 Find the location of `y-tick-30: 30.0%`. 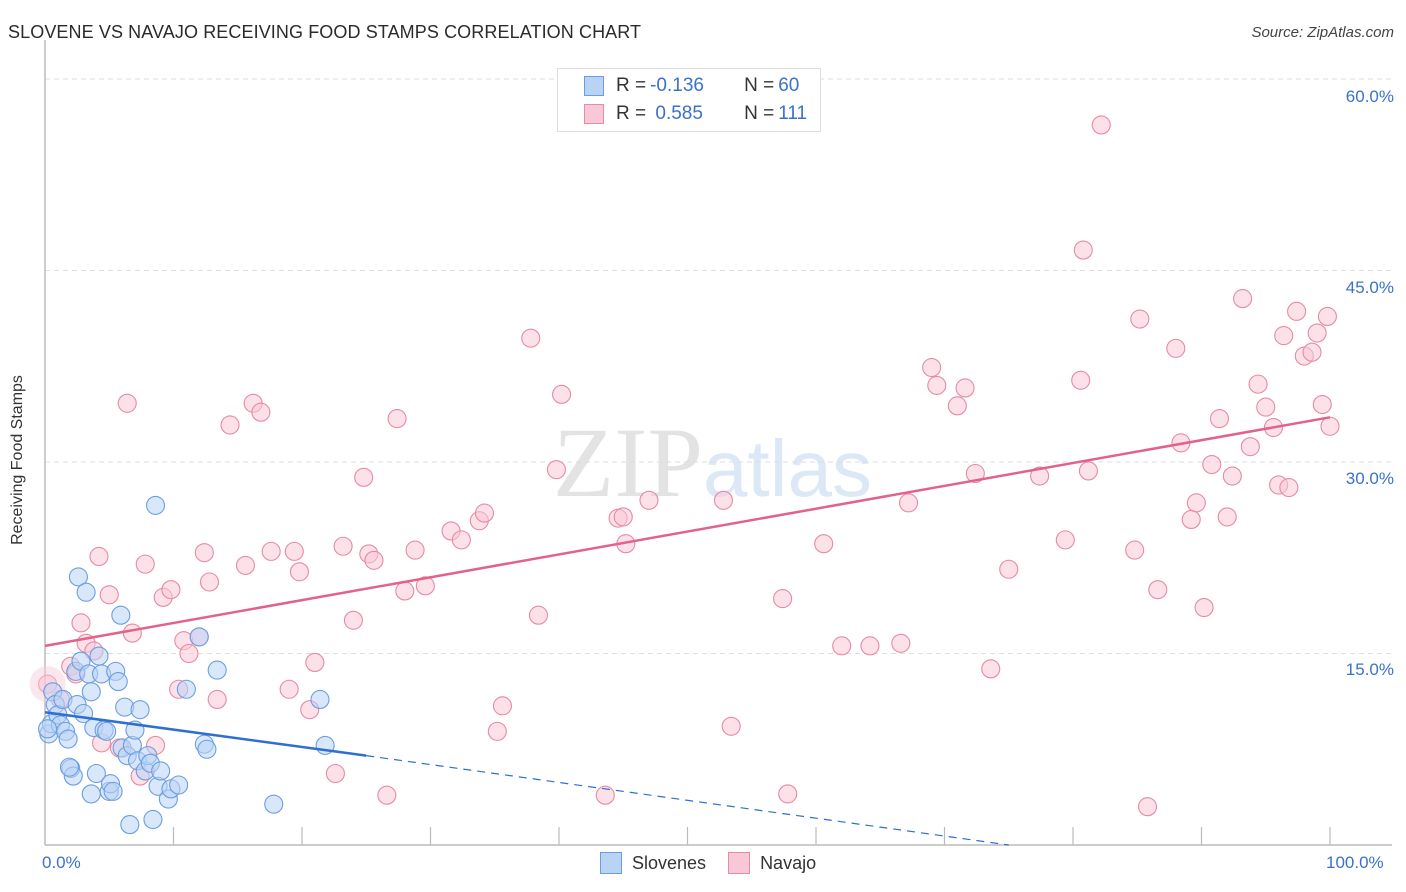

y-tick-30: 30.0% is located at coordinates (1369, 478).